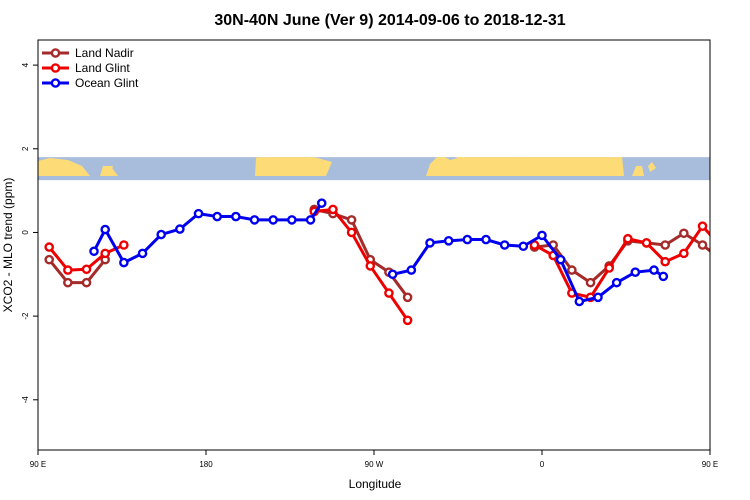  What do you see at coordinates (206, 464) in the screenshot?
I see `x-tick-label: 180` at bounding box center [206, 464].